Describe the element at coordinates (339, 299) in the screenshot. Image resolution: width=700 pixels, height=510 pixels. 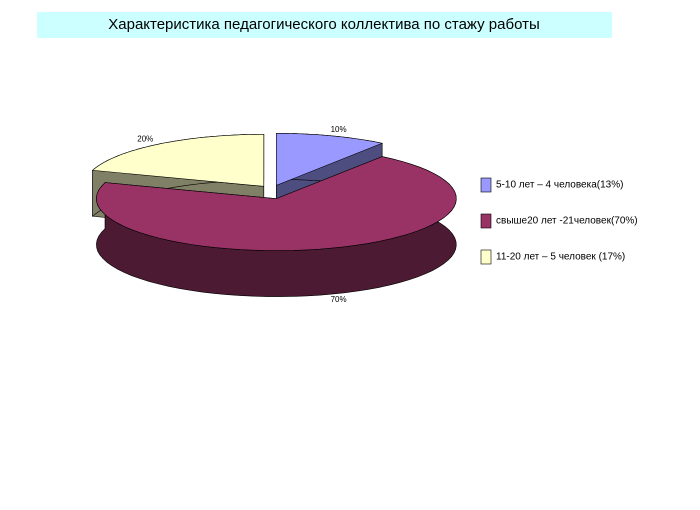
I see `data-label: 70%` at that location.